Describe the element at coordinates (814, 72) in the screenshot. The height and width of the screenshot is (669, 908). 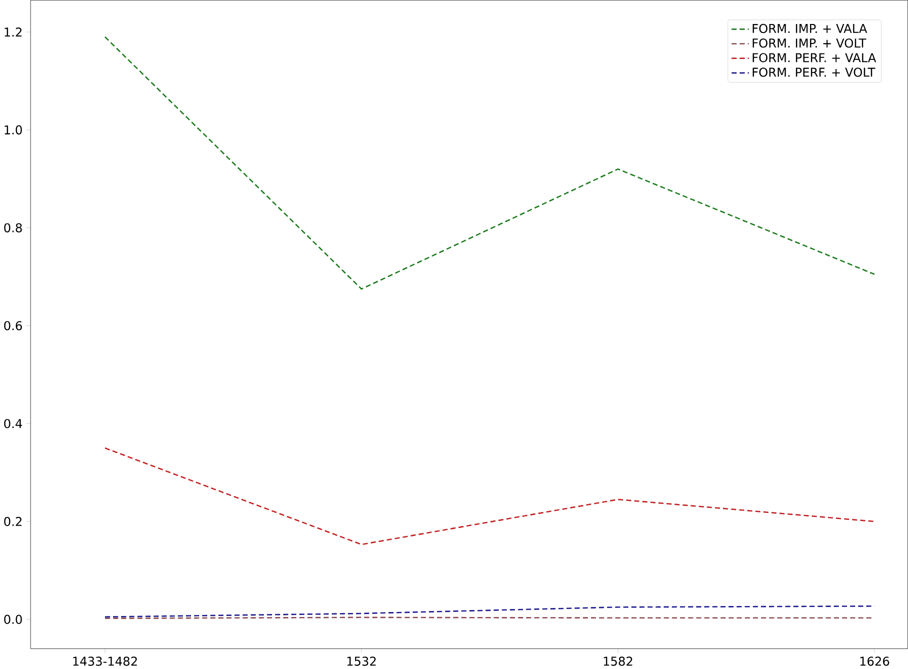
I see `legend-label: FORM. PERF. + VOLT` at that location.